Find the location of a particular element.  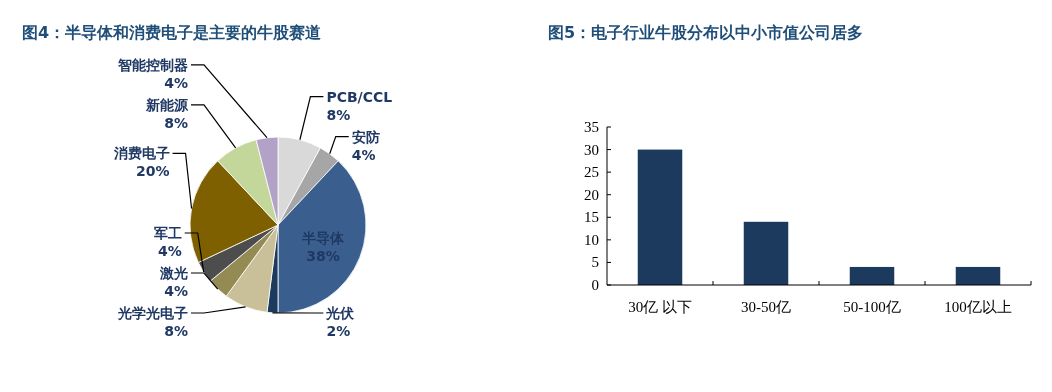

slice-label: 光学光电子 is located at coordinates (152, 313).